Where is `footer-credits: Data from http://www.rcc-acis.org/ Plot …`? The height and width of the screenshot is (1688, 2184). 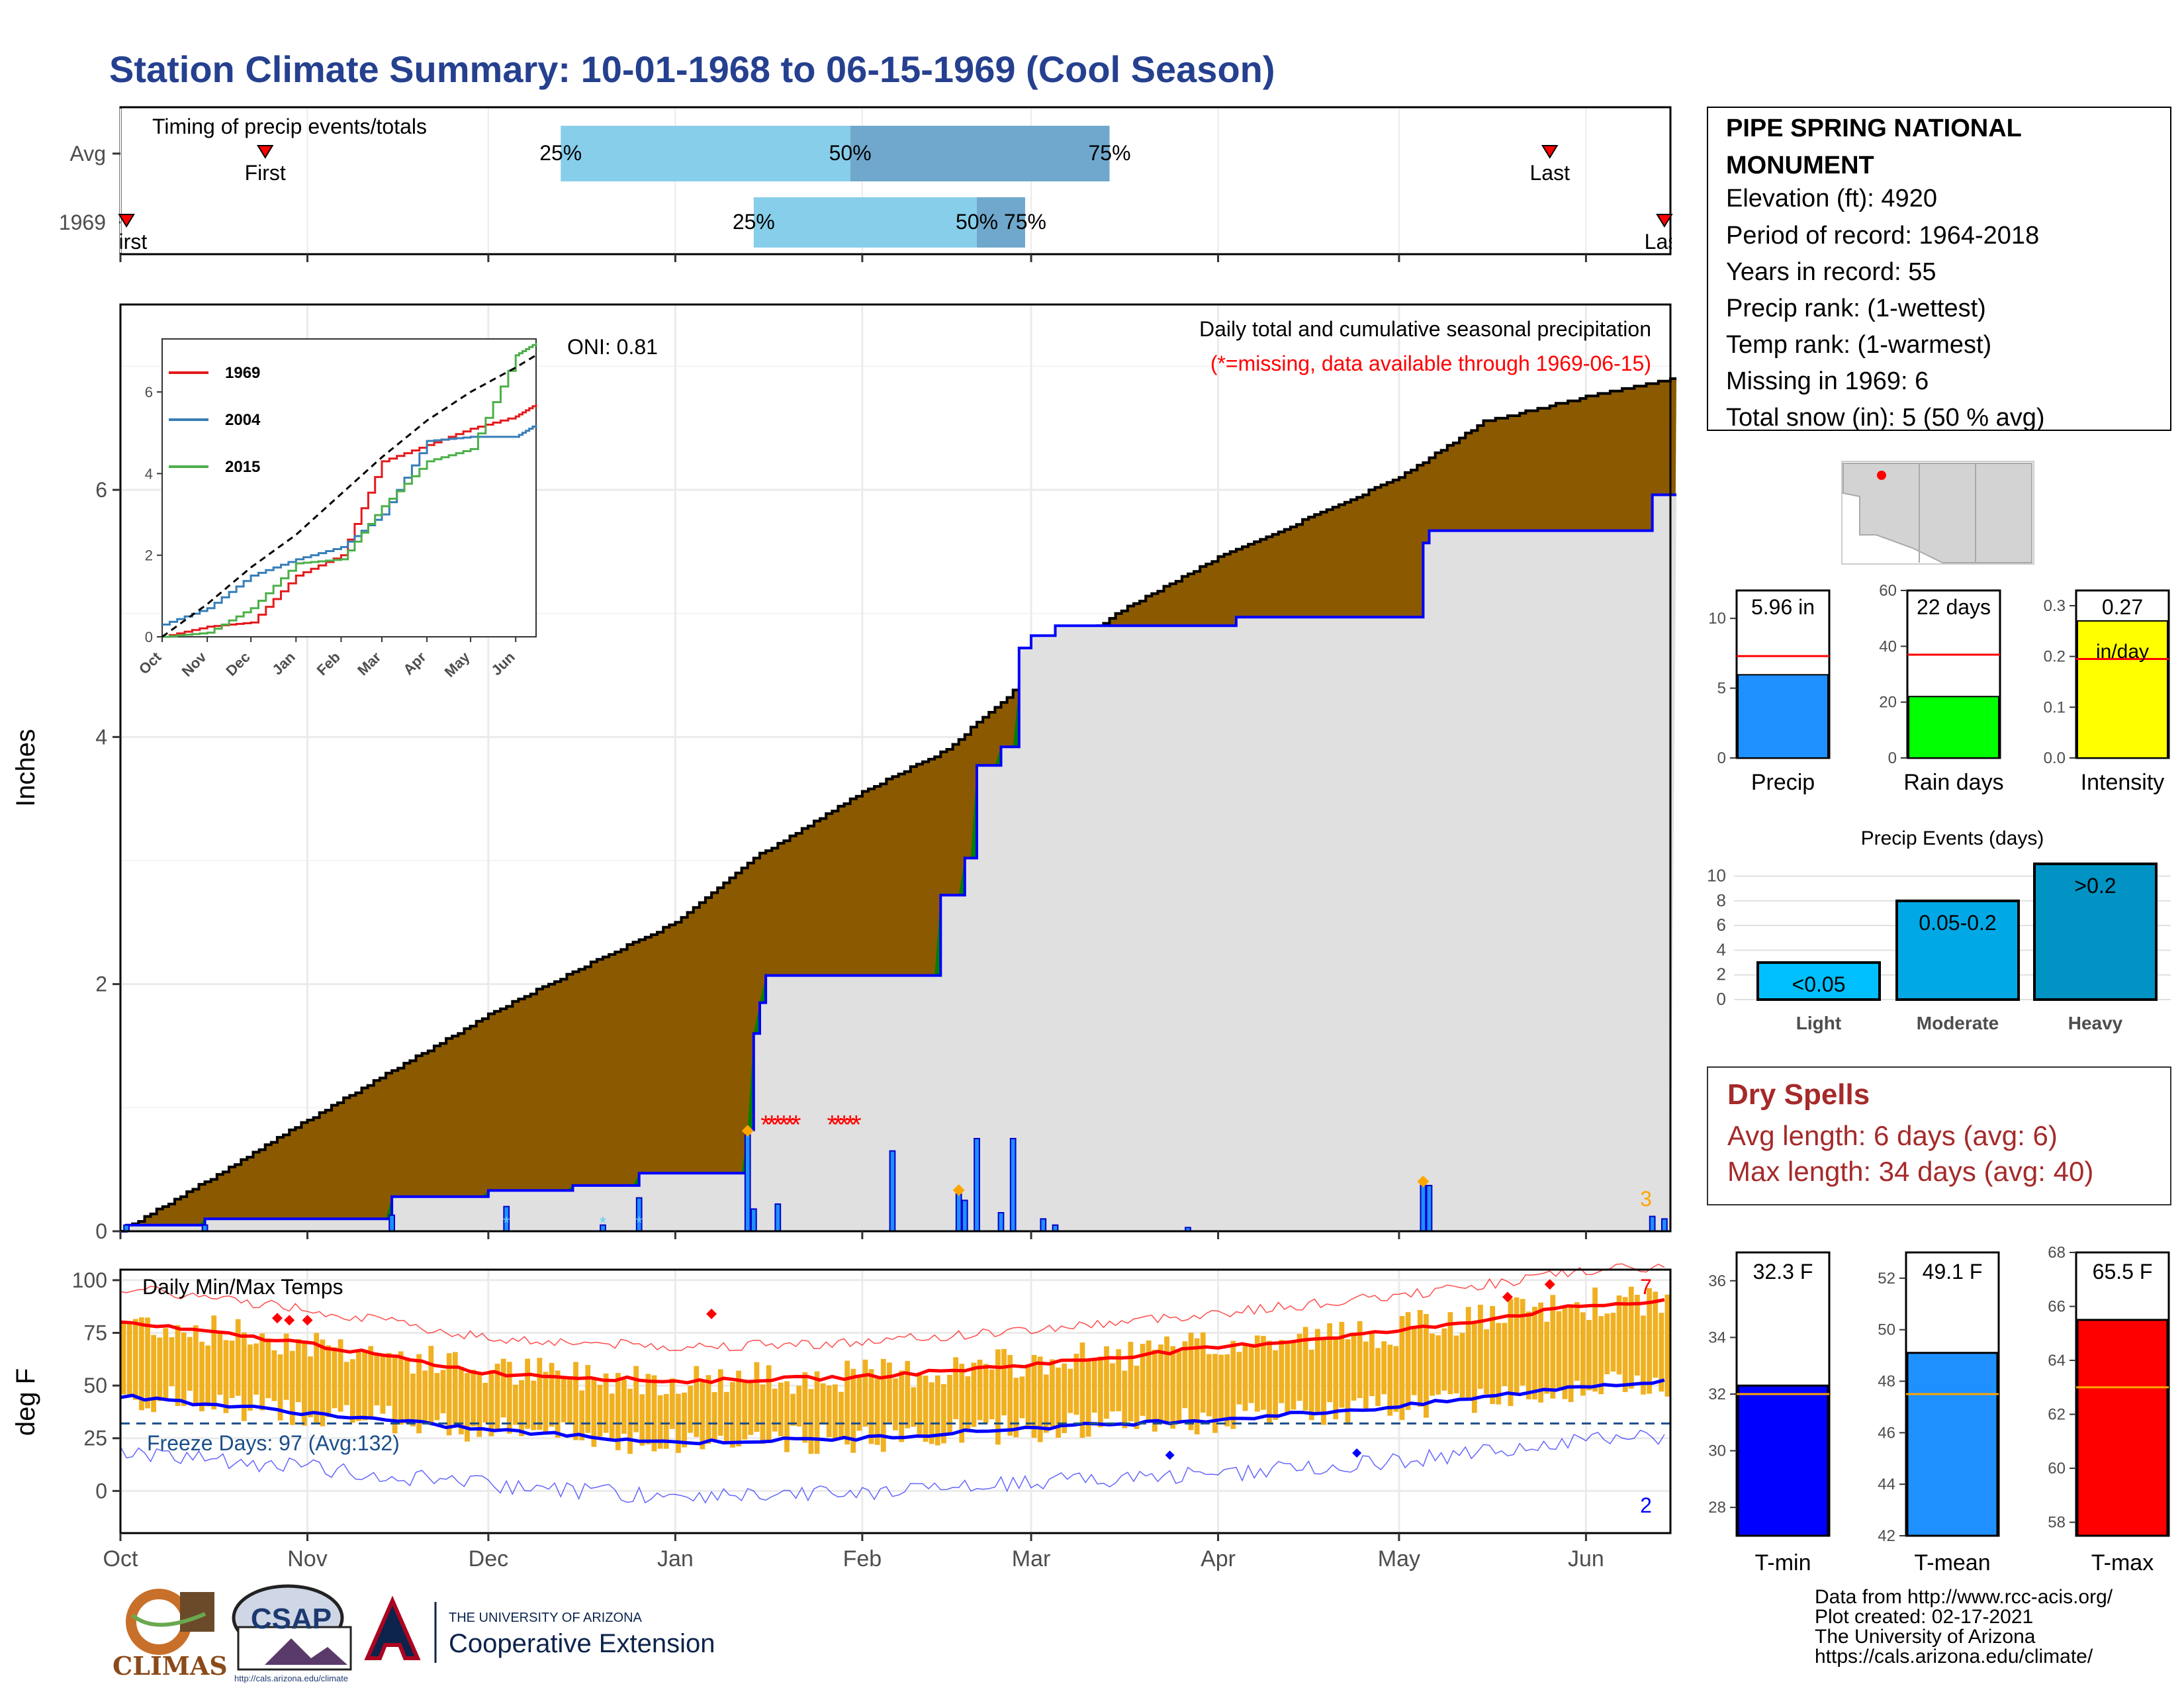 footer-credits: Data from http://www.rcc-acis.org/ Plot … is located at coordinates (1964, 1626).